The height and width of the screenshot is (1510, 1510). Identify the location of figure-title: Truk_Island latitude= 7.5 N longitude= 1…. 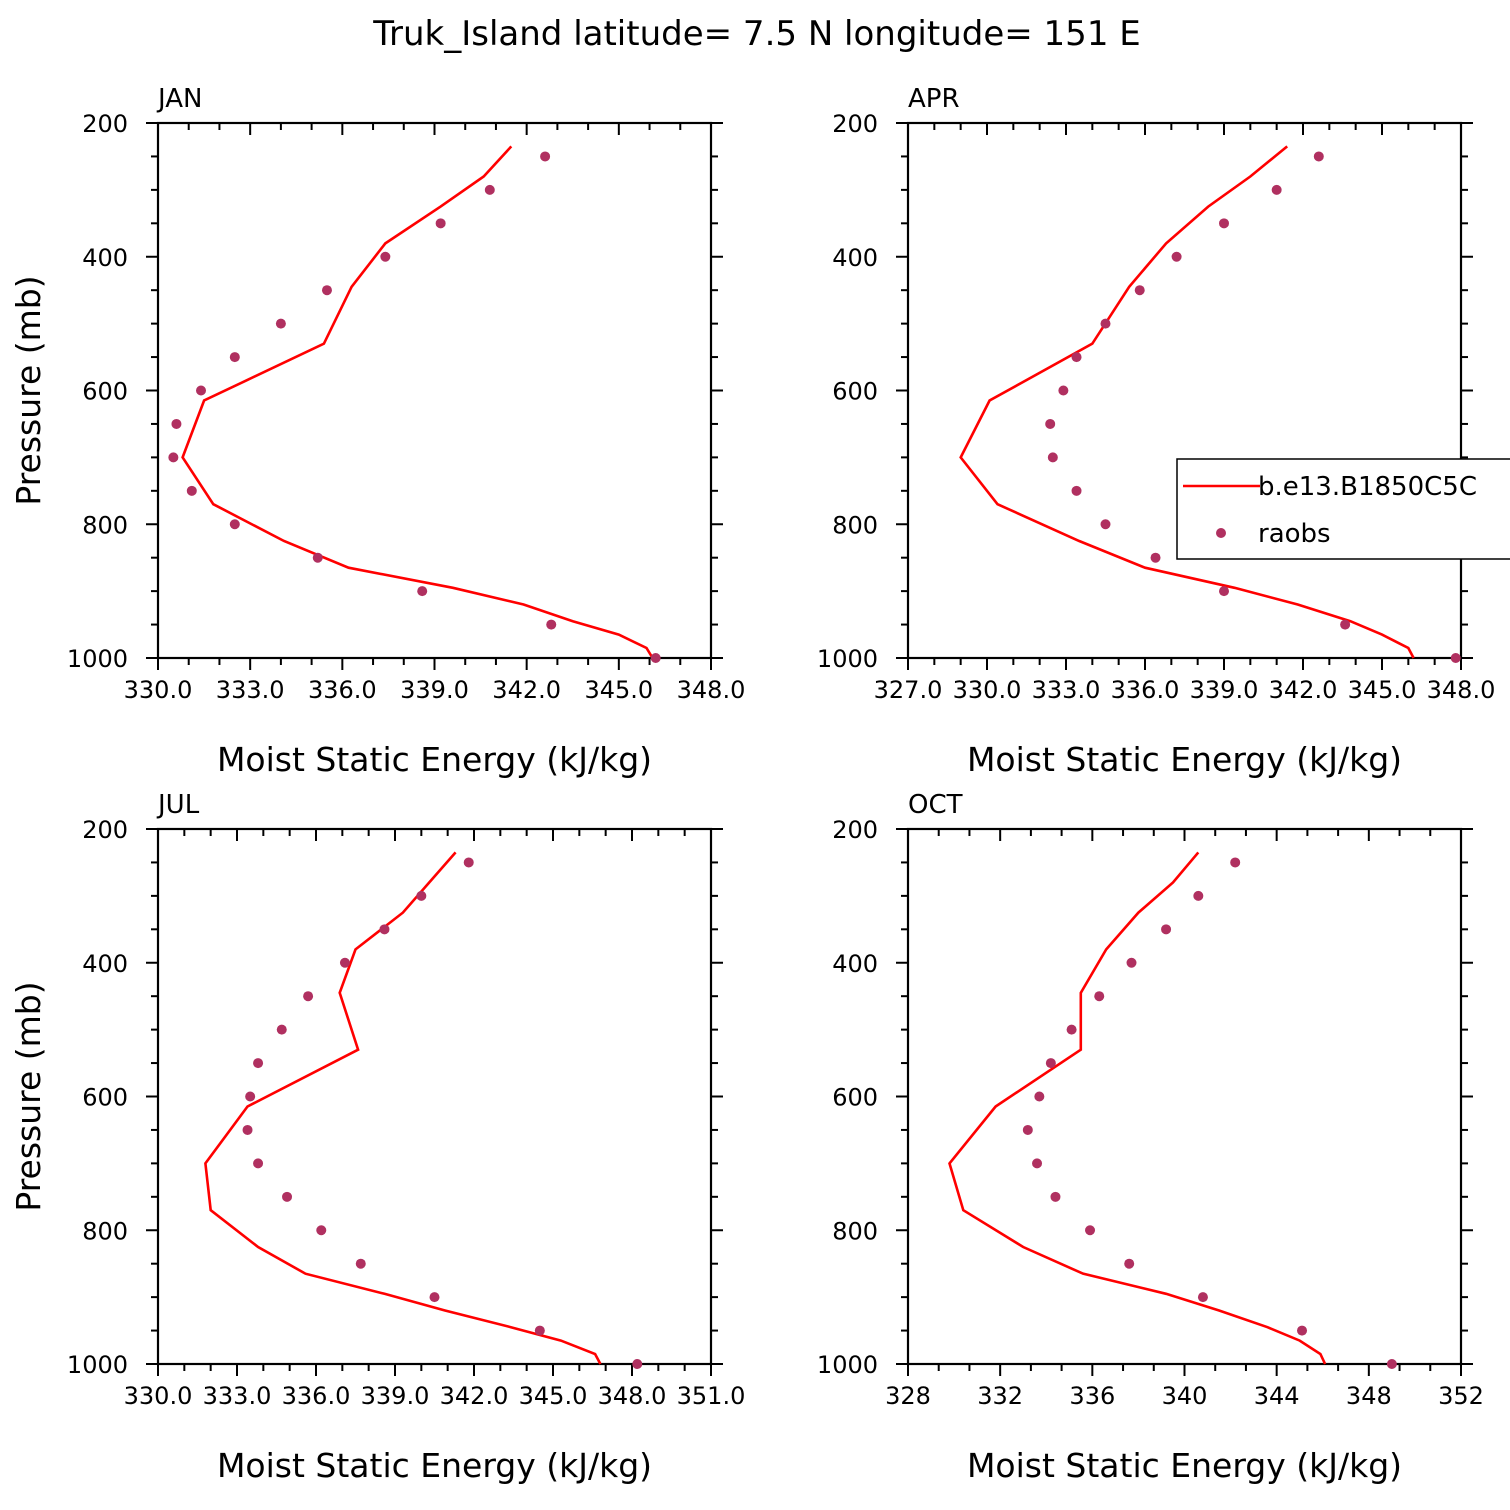
(756, 34).